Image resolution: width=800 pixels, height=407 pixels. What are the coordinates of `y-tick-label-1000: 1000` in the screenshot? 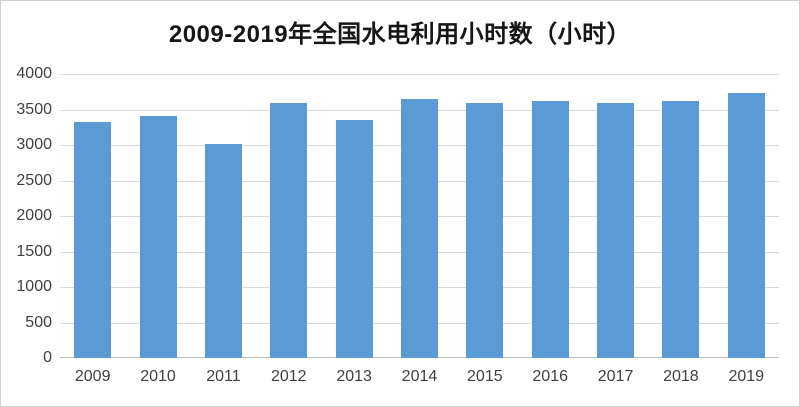 It's located at (34, 286).